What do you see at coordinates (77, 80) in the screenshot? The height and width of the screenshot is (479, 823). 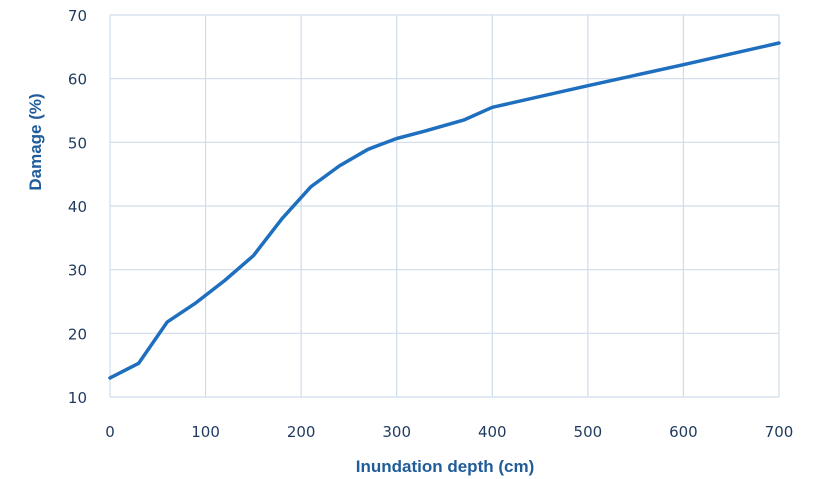 I see `y-tick-label: 60` at bounding box center [77, 80].